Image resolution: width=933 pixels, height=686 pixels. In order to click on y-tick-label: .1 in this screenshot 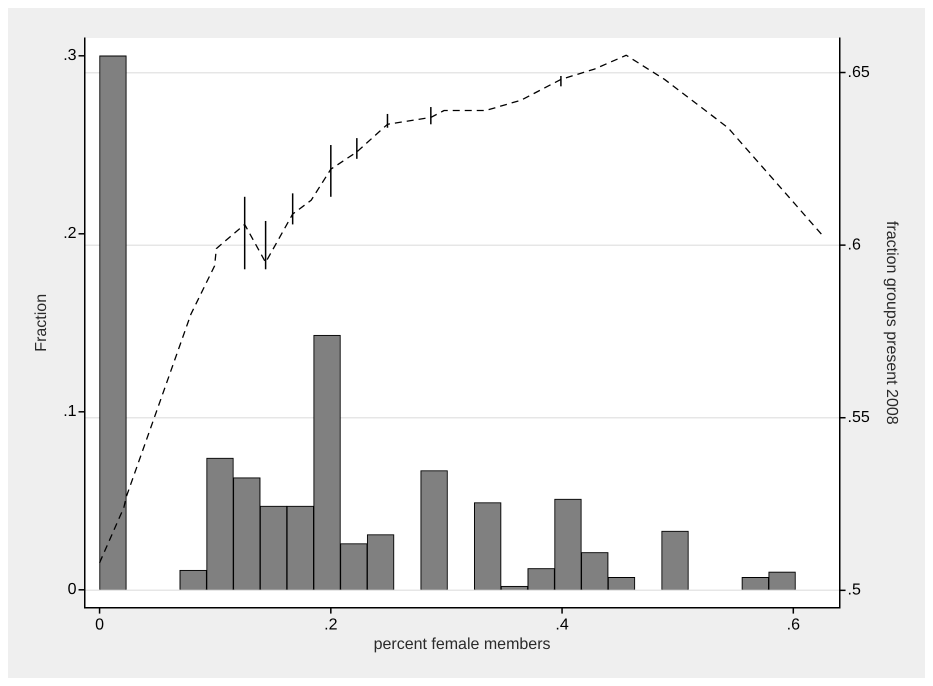, I will do `click(70, 411)`.